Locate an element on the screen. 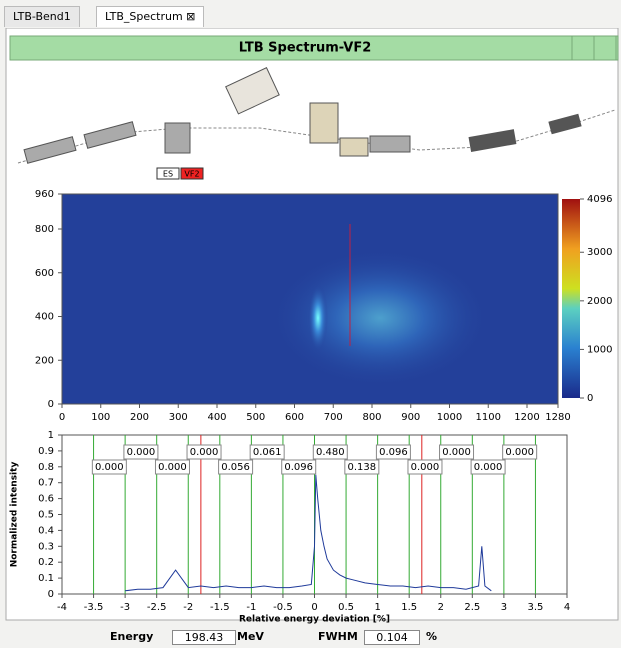 Image resolution: width=621 pixels, height=648 pixels. x-tick-label: 600 is located at coordinates (294, 417).